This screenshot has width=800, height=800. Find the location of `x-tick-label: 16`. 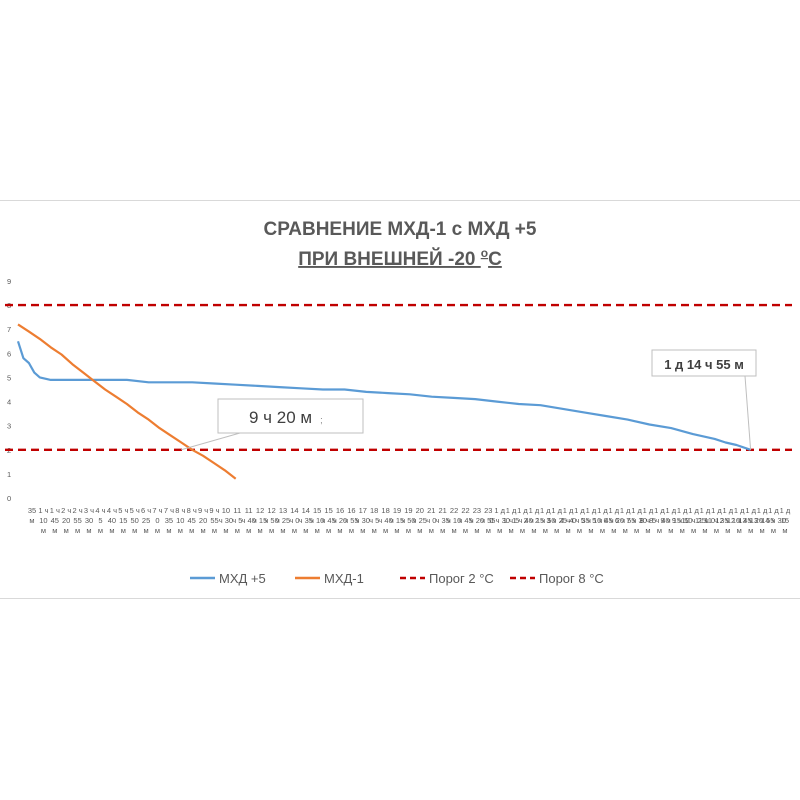

x-tick-label: 16 is located at coordinates (340, 510).